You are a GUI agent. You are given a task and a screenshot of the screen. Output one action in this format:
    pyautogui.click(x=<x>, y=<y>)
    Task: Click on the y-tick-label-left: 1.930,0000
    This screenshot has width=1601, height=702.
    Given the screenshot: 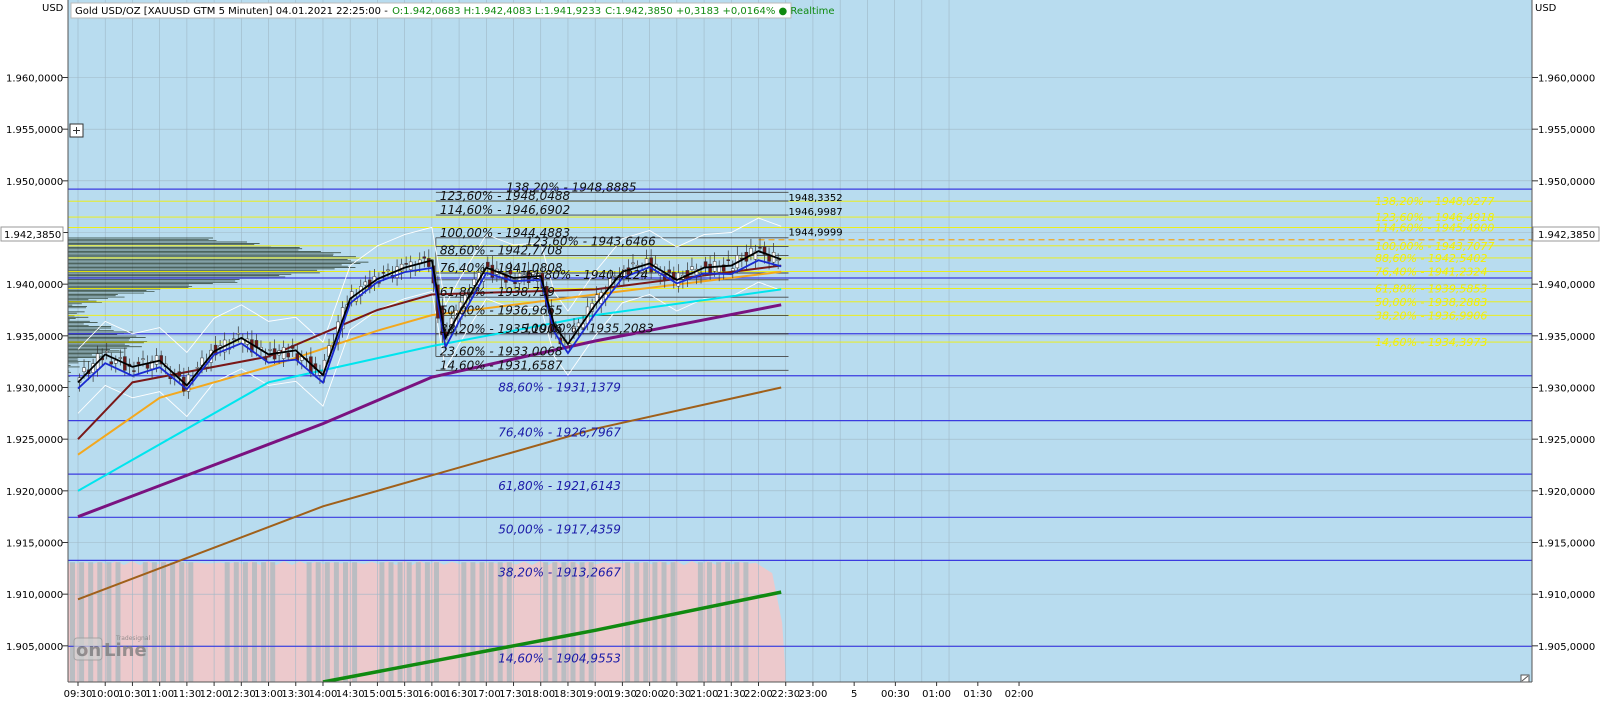 What is the action you would take?
    pyautogui.click(x=34, y=389)
    